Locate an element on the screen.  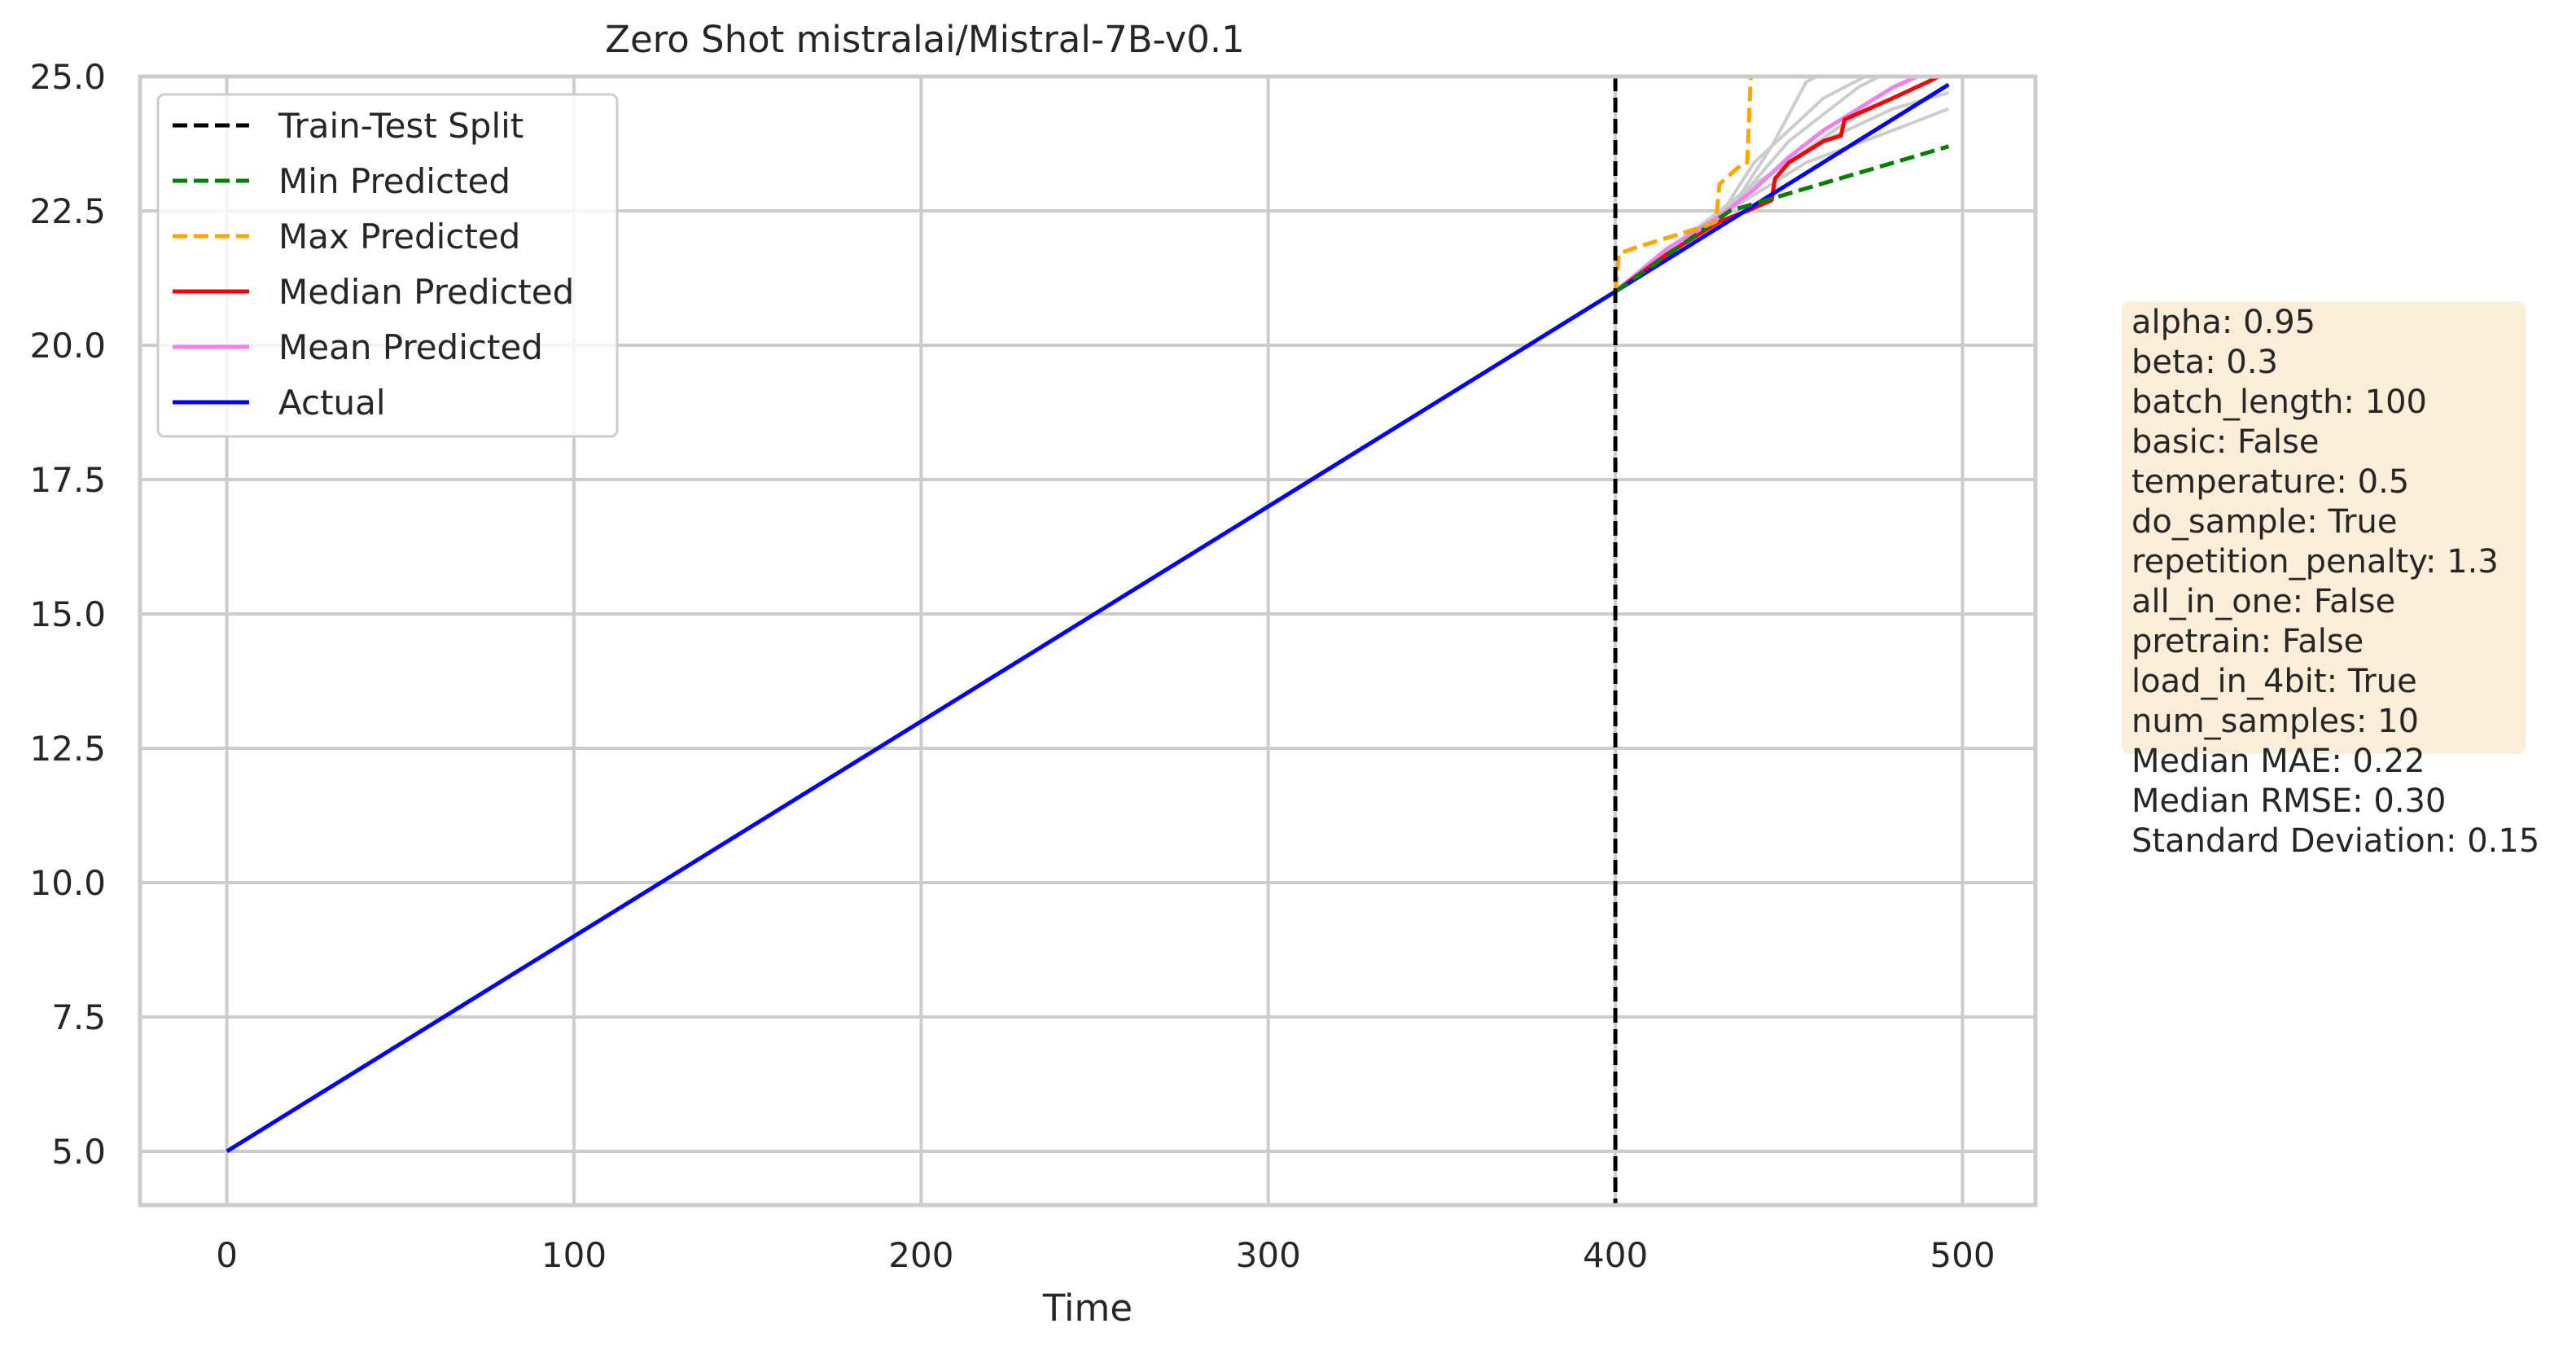
annotation-line: basic: False is located at coordinates (2225, 442).